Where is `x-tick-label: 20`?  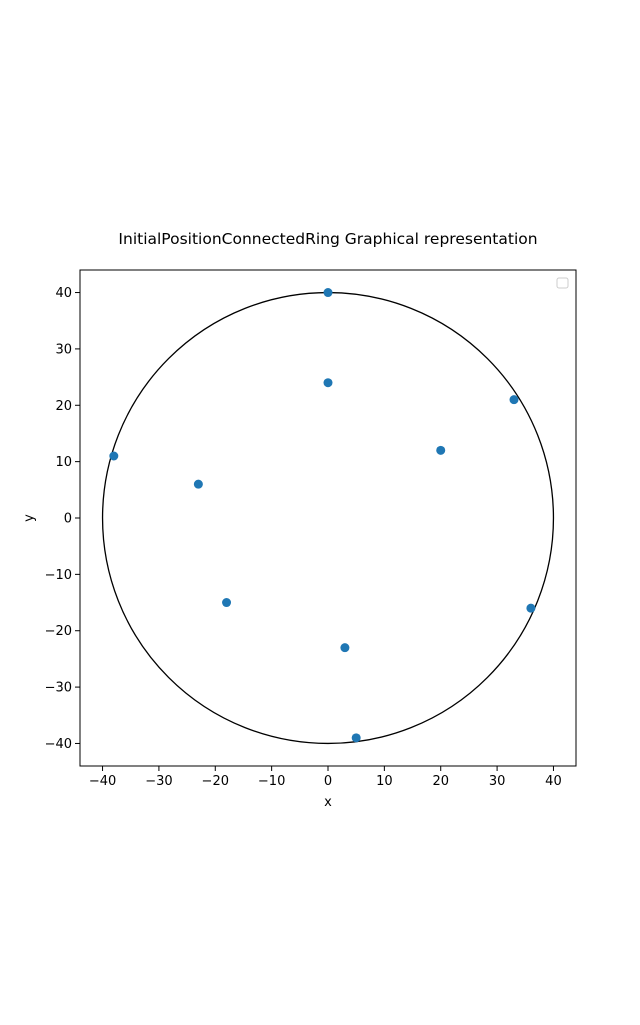 x-tick-label: 20 is located at coordinates (440, 781).